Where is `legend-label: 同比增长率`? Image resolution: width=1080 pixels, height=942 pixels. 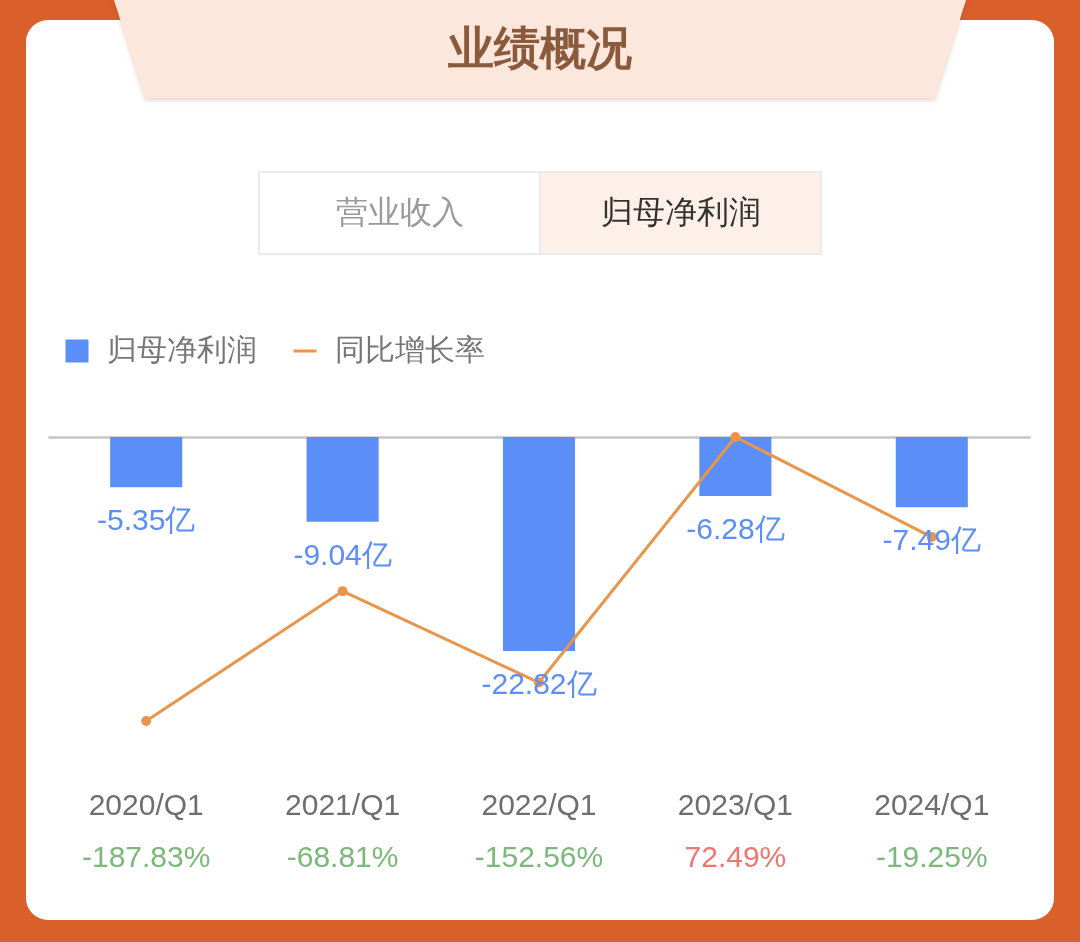
legend-label: 同比增长率 is located at coordinates (410, 349).